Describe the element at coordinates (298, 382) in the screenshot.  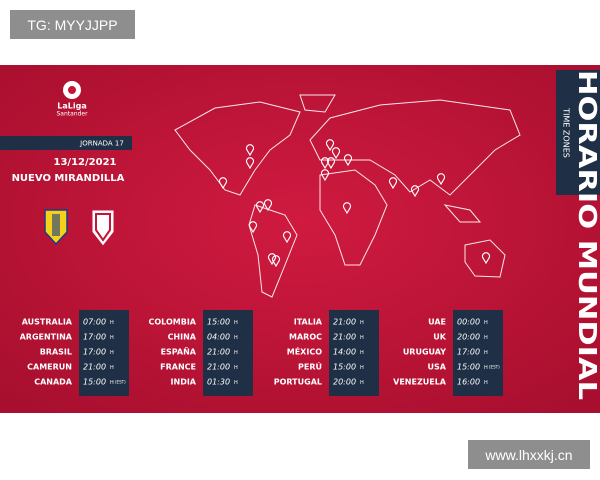
I see `country: PORTUGAL` at that location.